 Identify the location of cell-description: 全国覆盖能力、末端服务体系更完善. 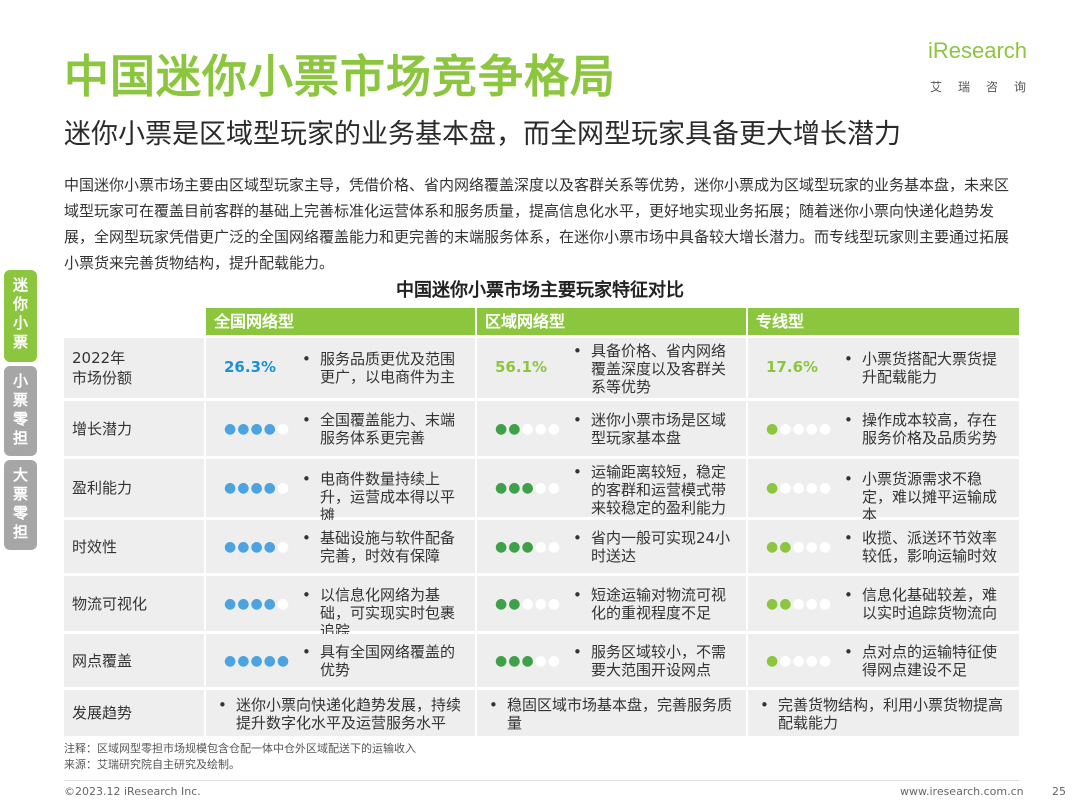
(380, 429).